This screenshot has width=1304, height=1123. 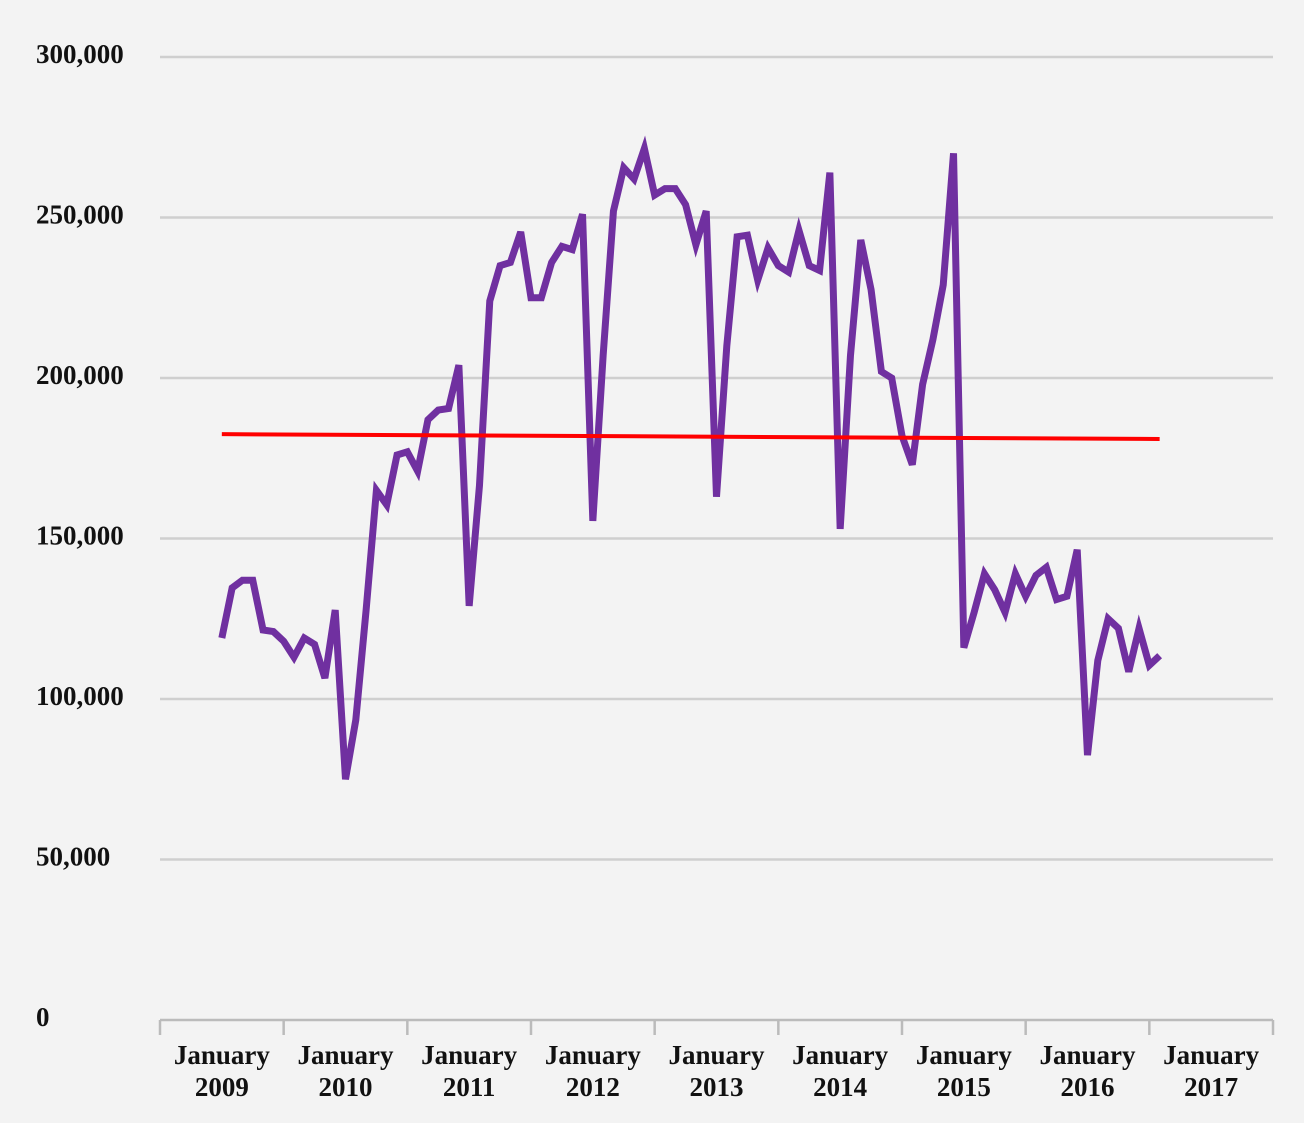 I want to click on y-tick-label: 0, so click(x=43, y=1017).